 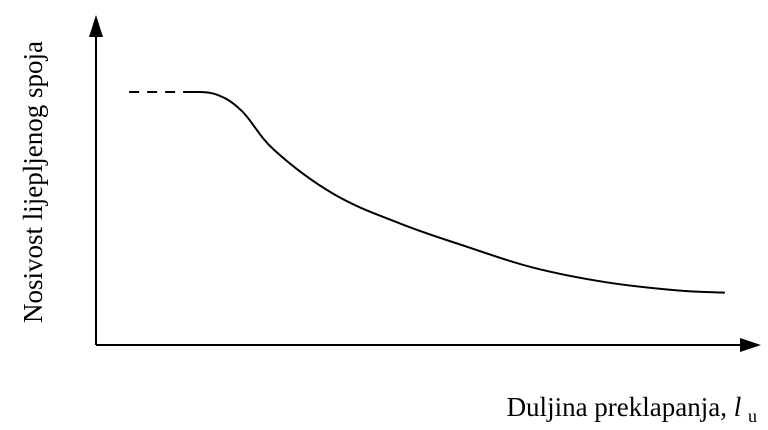 I want to click on x-axis-label: Duljina preklapanja, l u, so click(x=632, y=409).